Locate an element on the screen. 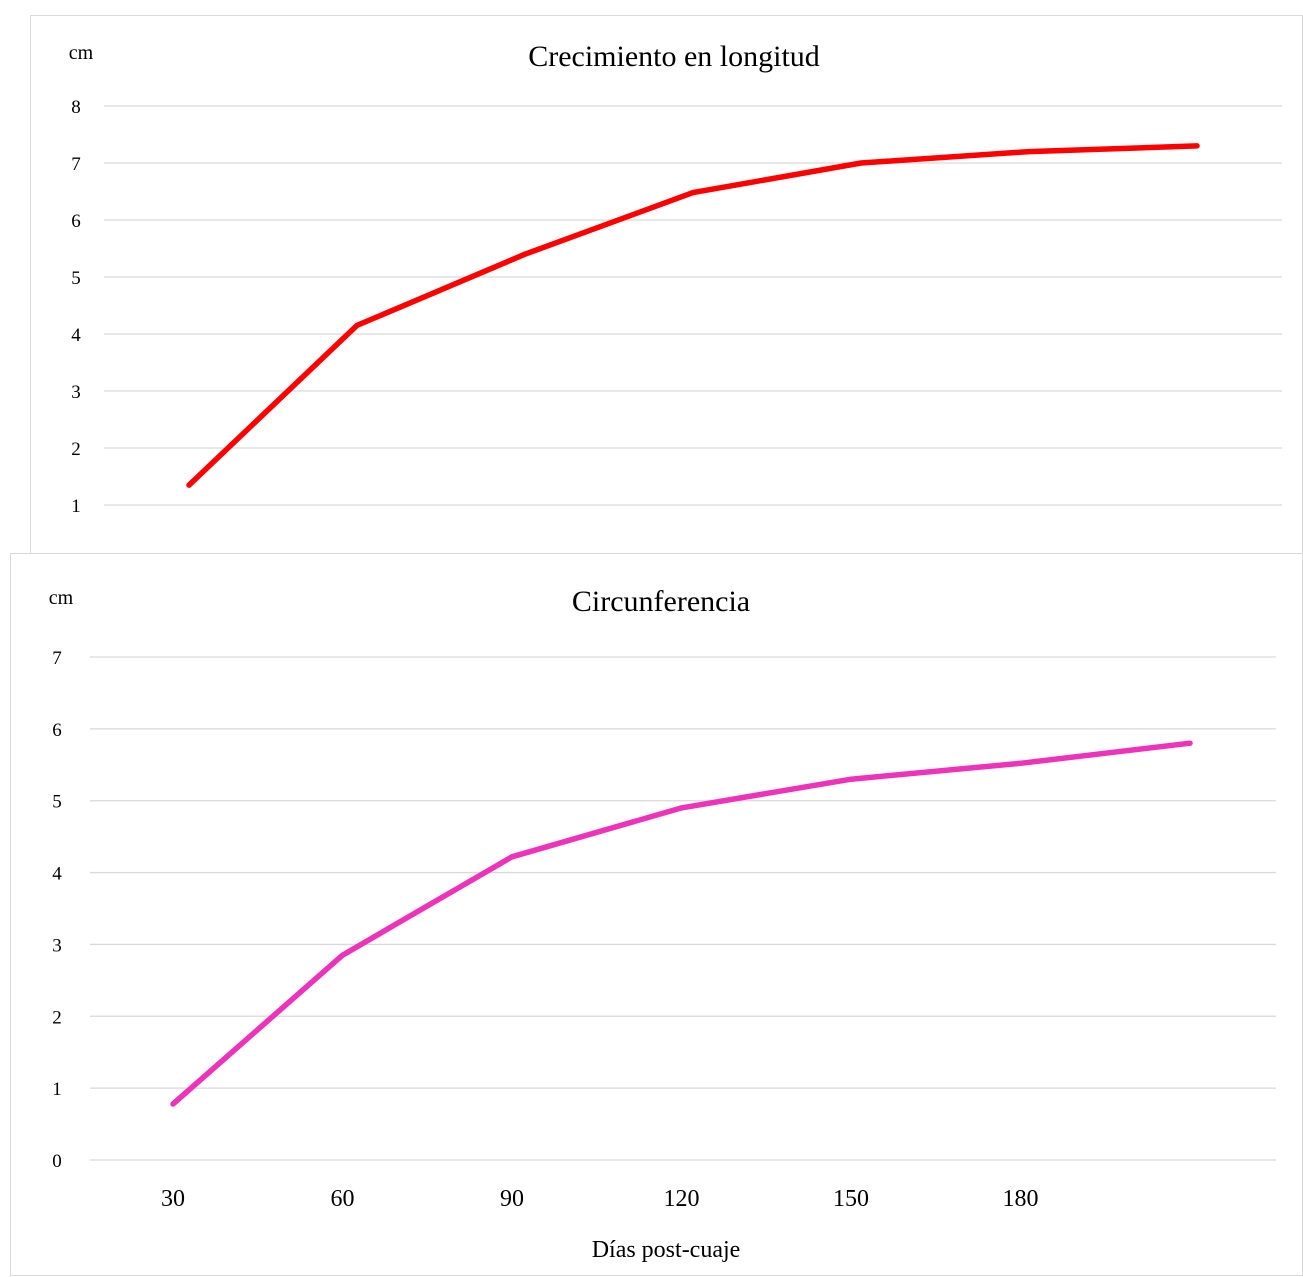  x-tick-label-150: 150 is located at coordinates (851, 1199).